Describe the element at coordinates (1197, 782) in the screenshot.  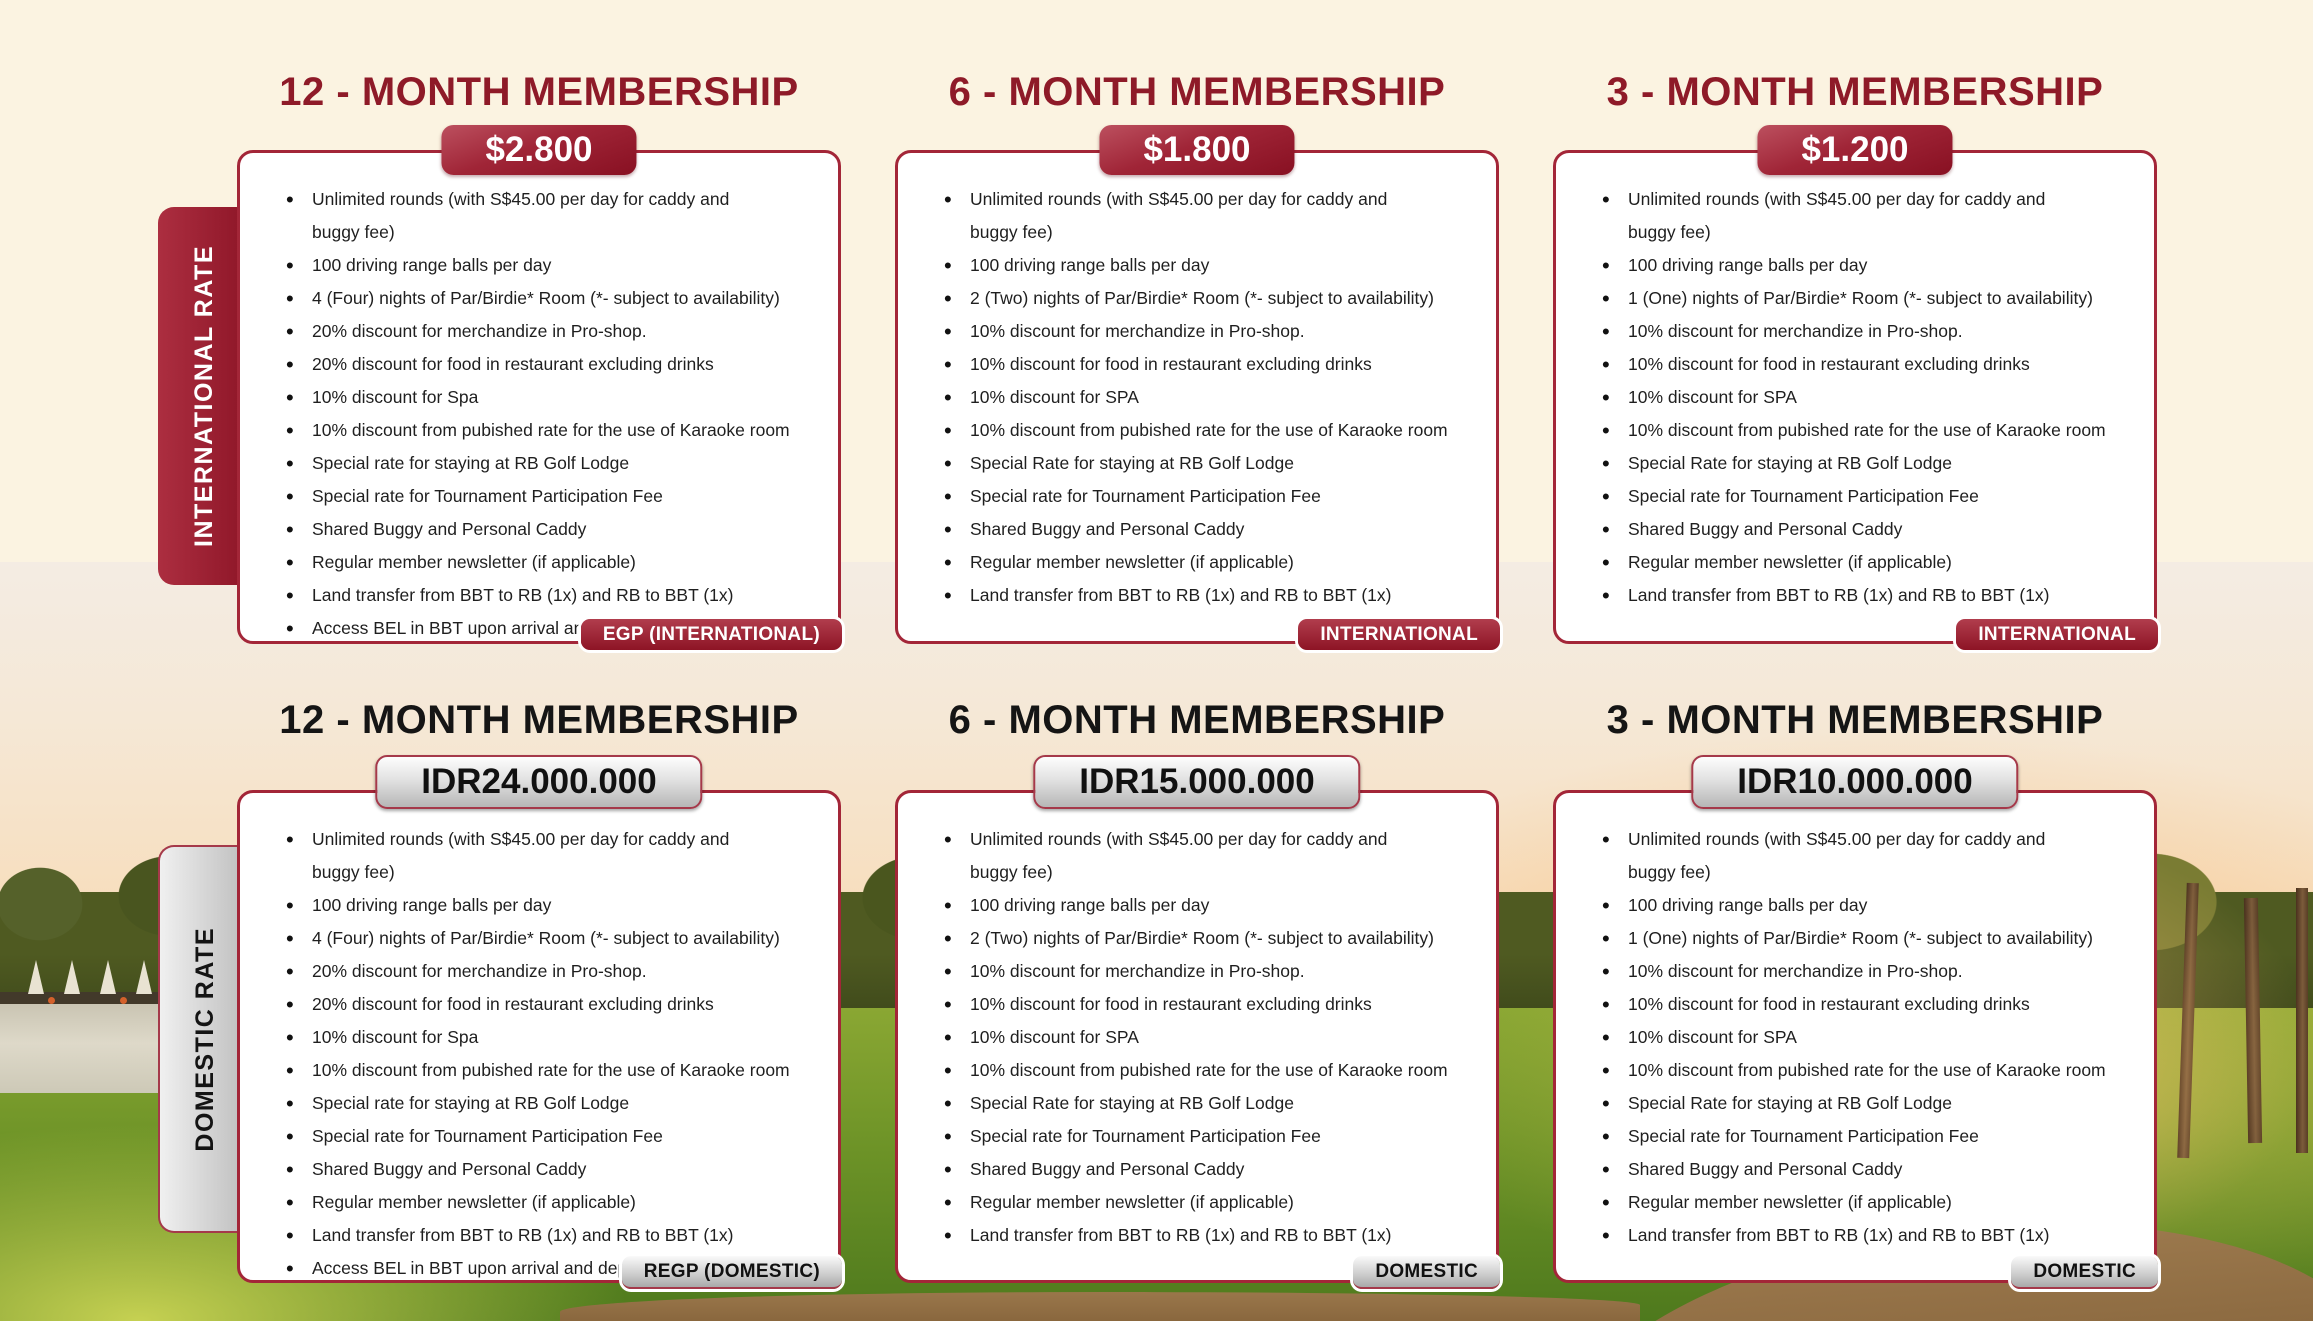
I see `price-badge: IDR15.000.000` at that location.